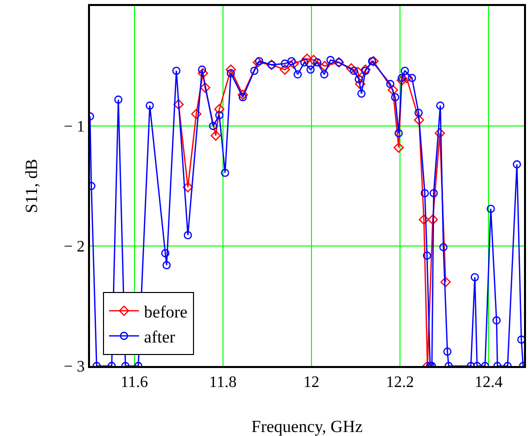  I want to click on y-tick-label: − 3, so click(74, 367).